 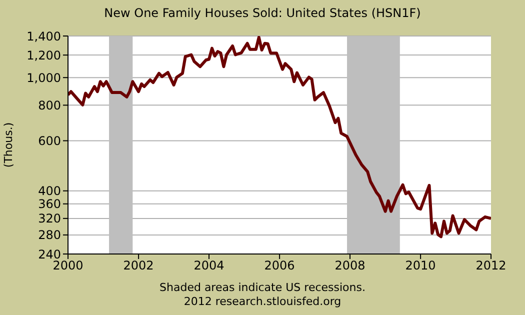 I want to click on y-tick-label: 360, so click(x=49, y=204).